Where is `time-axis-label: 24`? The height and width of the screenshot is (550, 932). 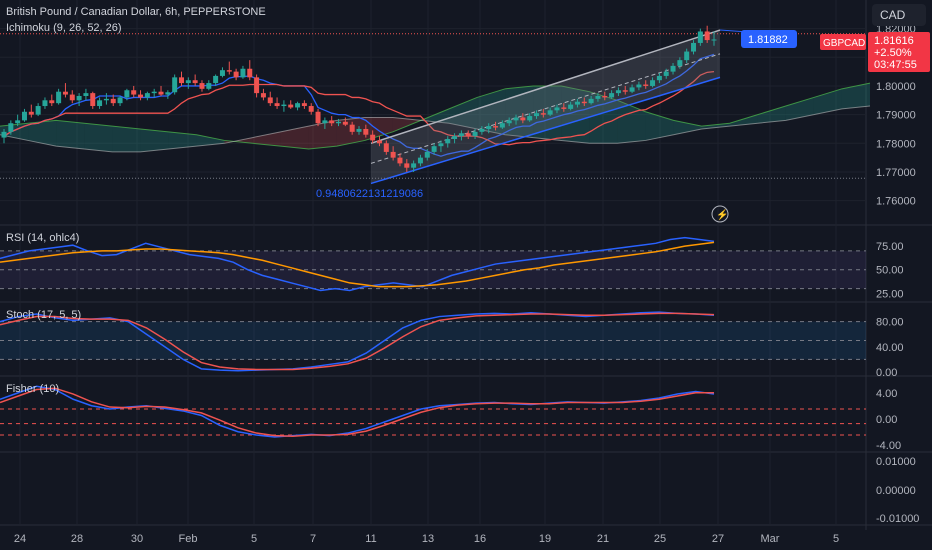
time-axis-label: 24 is located at coordinates (20, 539).